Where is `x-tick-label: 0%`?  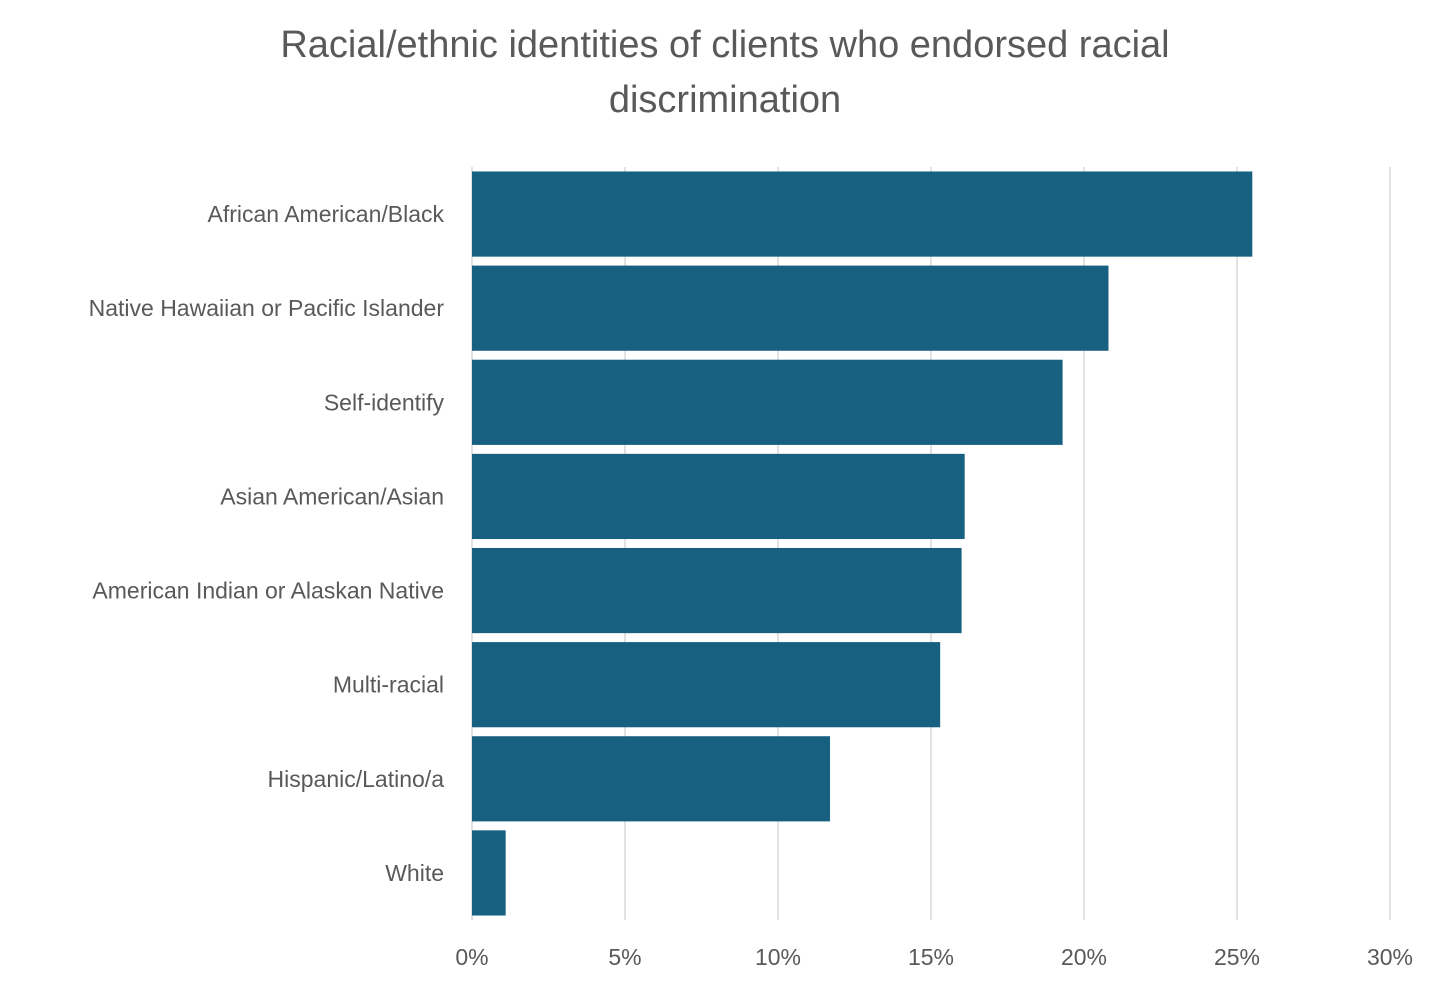 x-tick-label: 0% is located at coordinates (471, 957).